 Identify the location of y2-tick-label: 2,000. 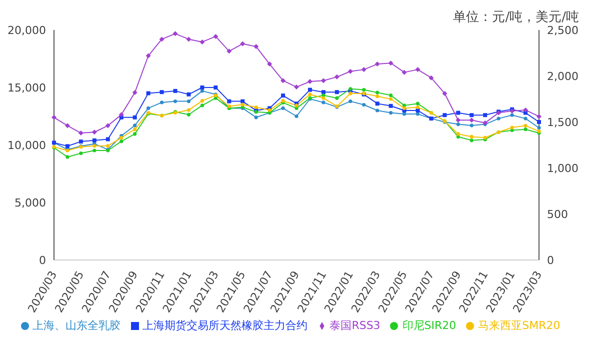
(562, 76).